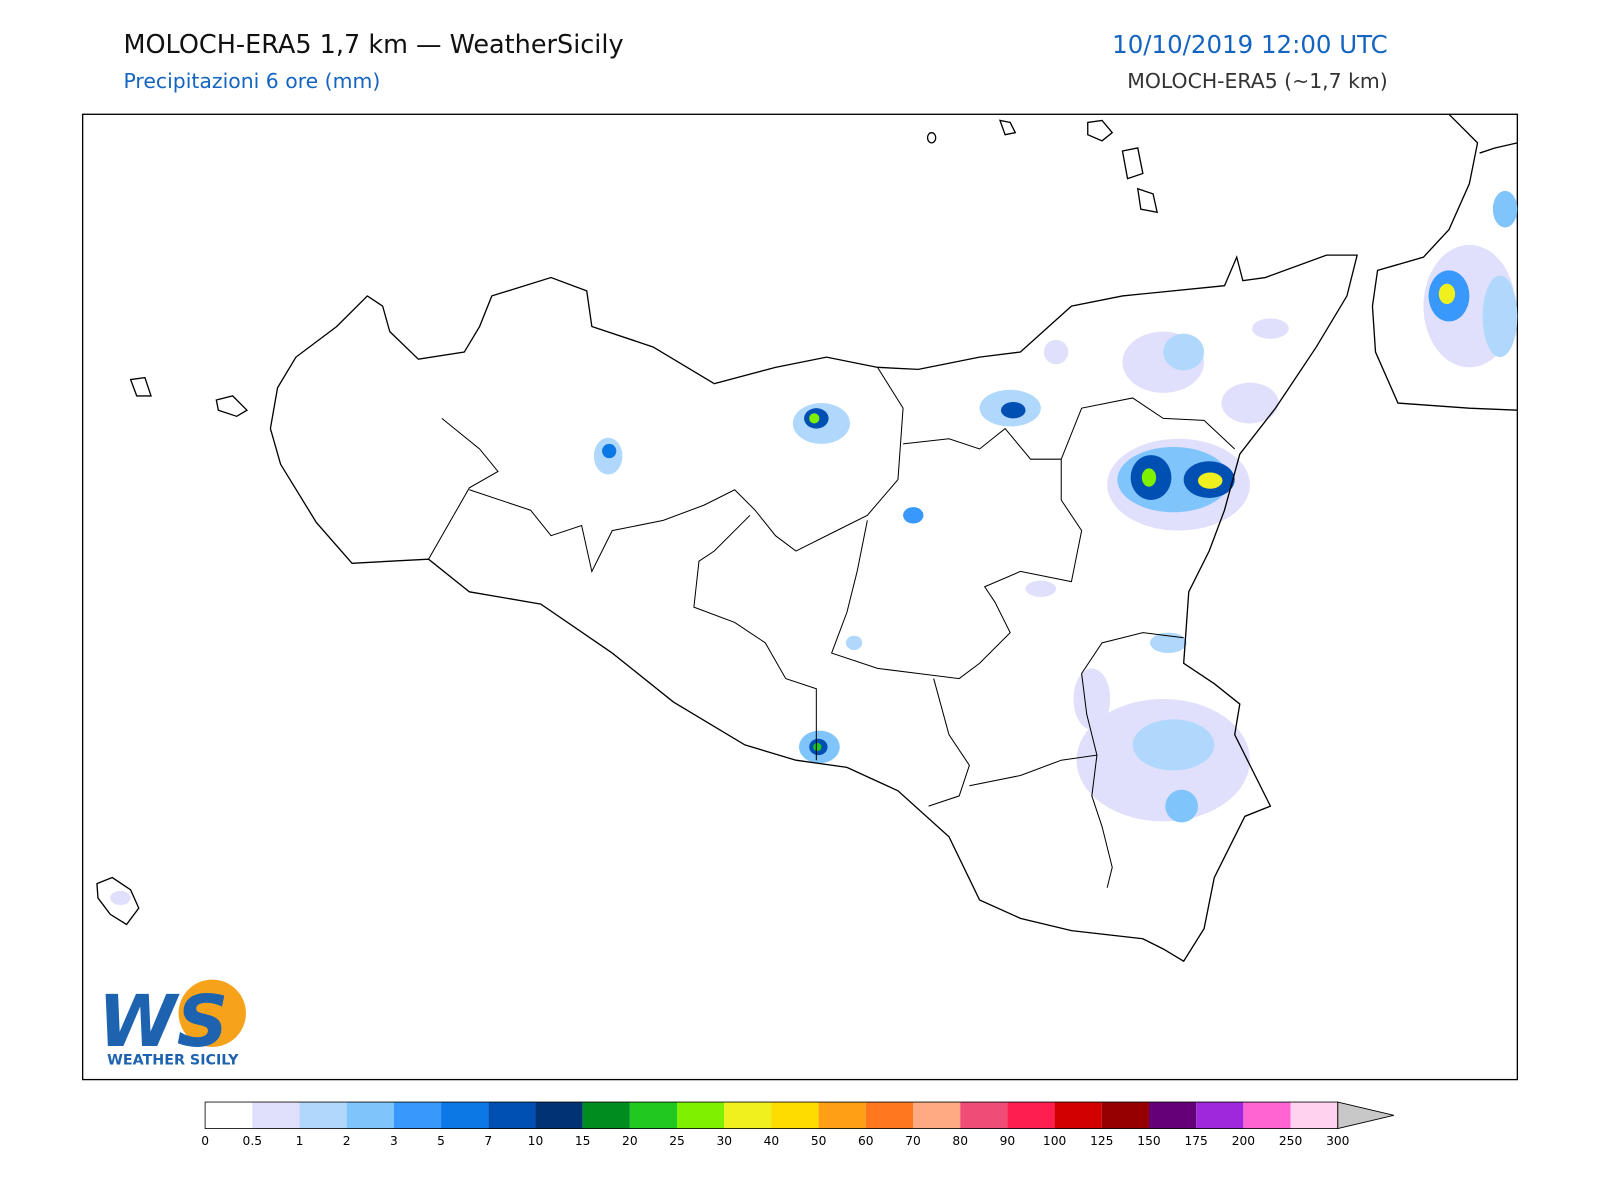 The image size is (1600, 1200). What do you see at coordinates (819, 1141) in the screenshot?
I see `colorbar-label: 50` at bounding box center [819, 1141].